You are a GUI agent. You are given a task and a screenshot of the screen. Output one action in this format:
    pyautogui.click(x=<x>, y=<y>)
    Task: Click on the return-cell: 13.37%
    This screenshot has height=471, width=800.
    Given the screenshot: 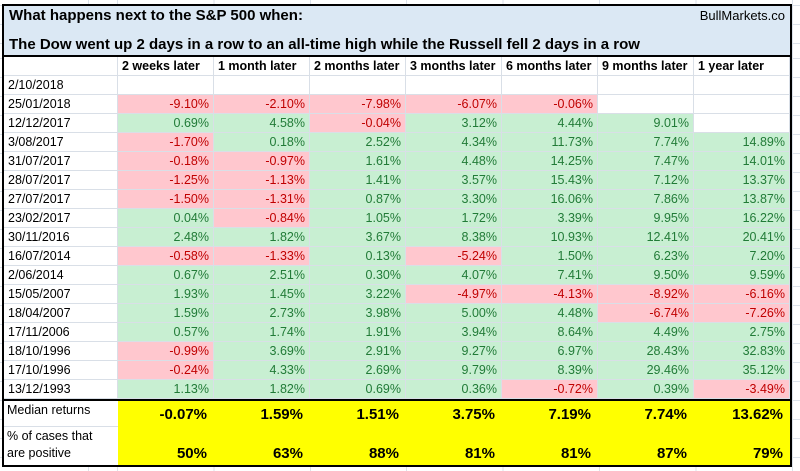 What is the action you would take?
    pyautogui.click(x=742, y=180)
    